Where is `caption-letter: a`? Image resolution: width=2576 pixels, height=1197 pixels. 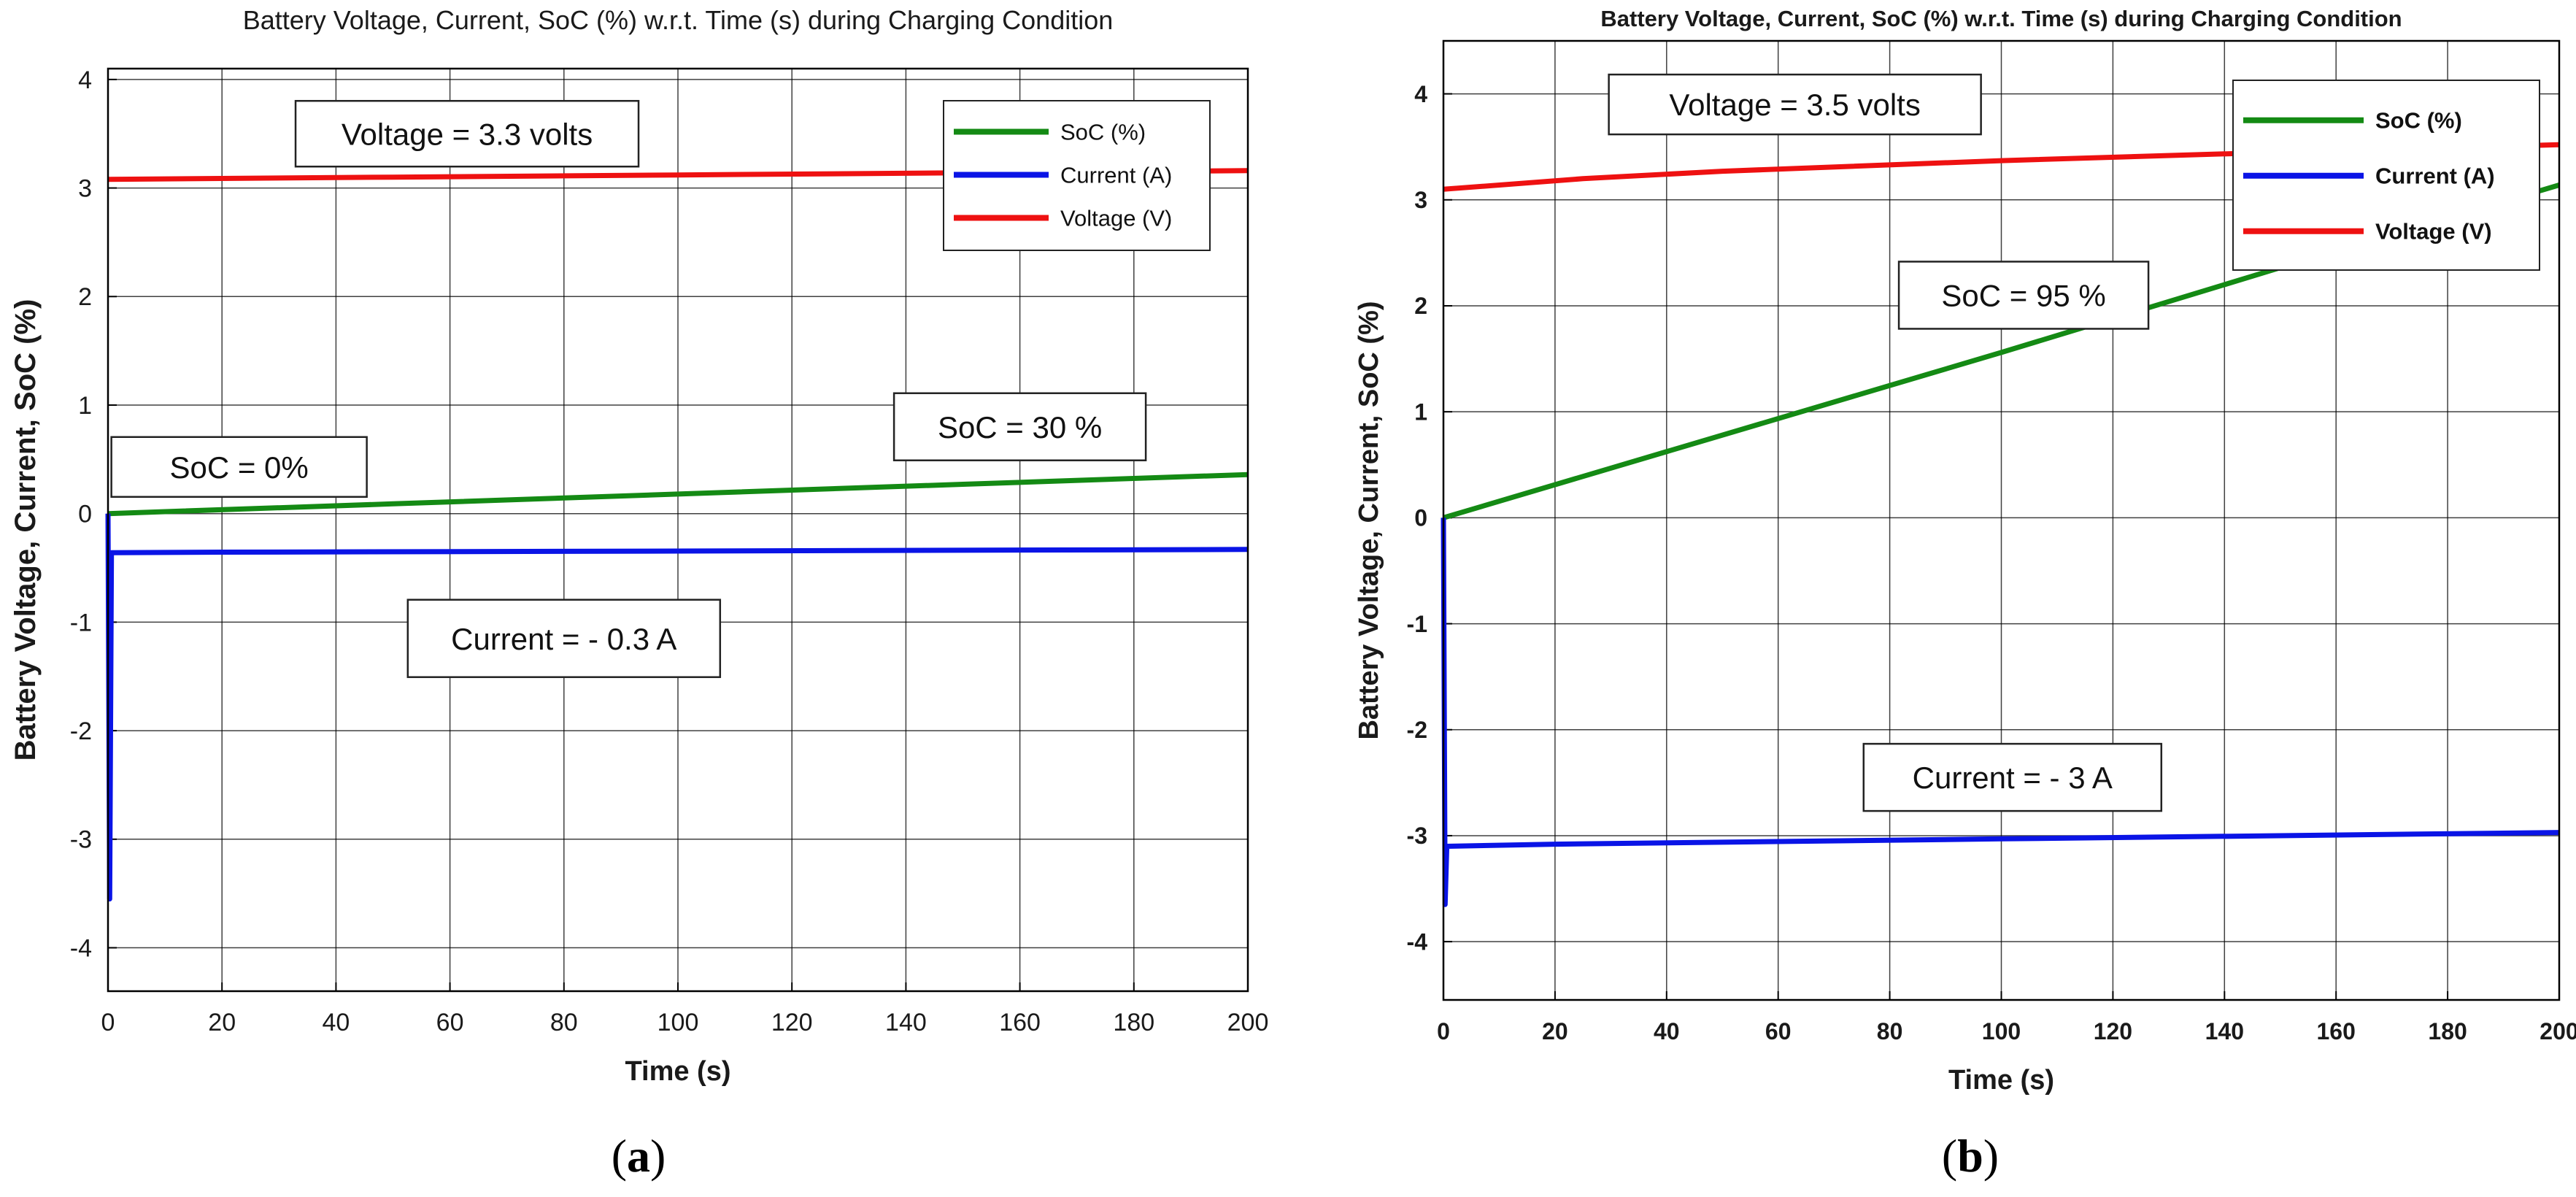
caption-letter: a is located at coordinates (638, 1156).